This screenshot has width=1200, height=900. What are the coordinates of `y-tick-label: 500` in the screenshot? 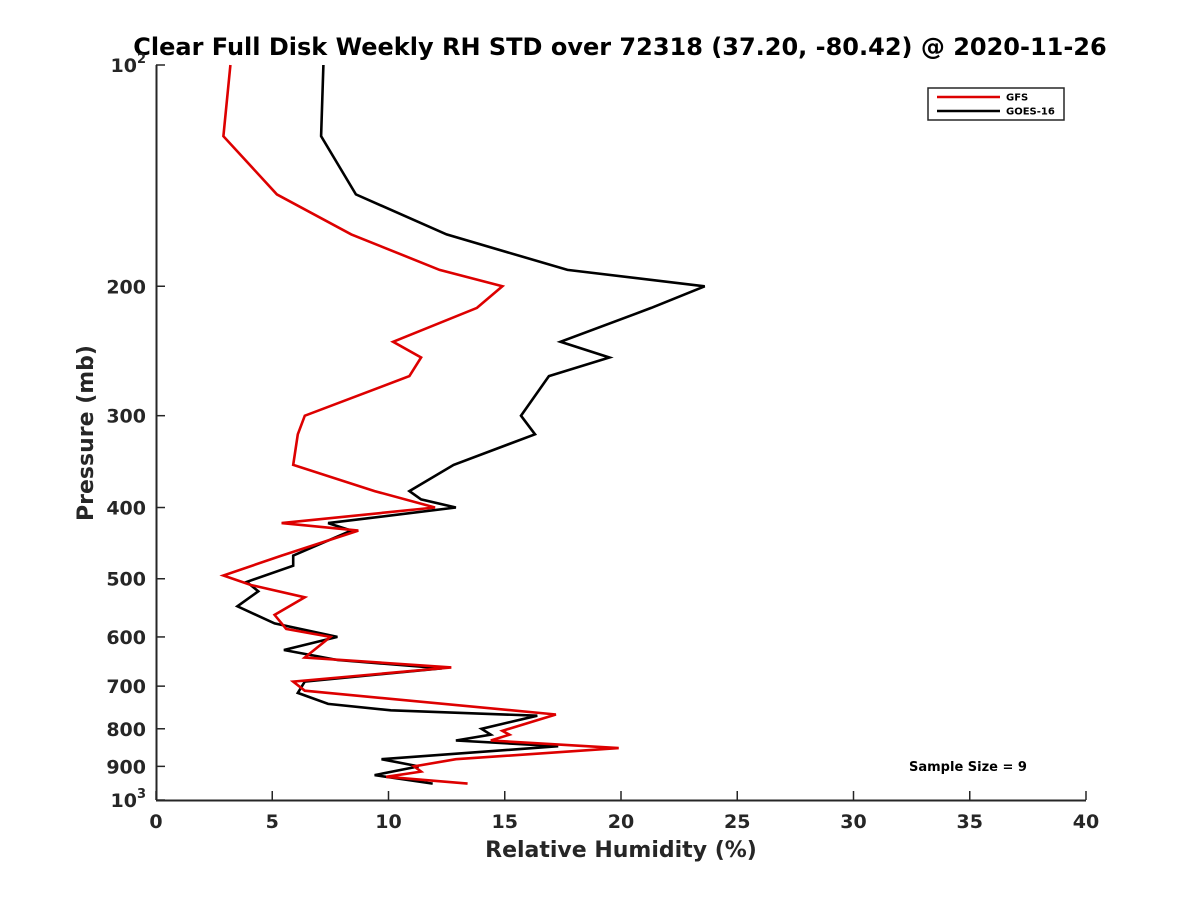 It's located at (126, 580).